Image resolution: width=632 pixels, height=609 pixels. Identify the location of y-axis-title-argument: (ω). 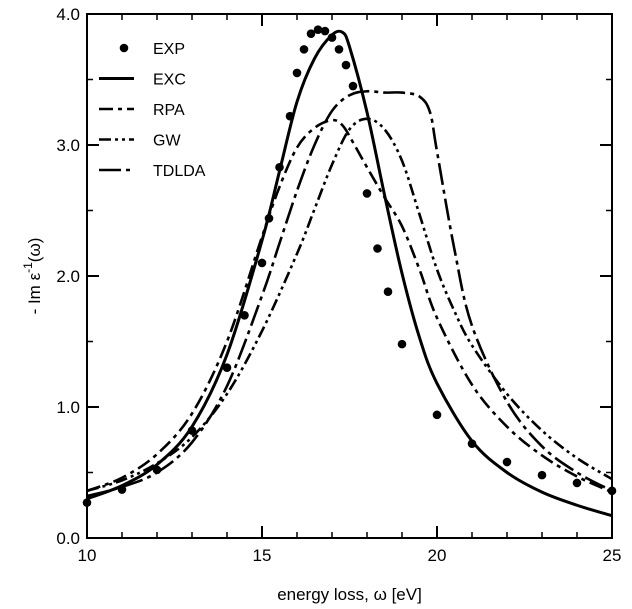
(34, 250).